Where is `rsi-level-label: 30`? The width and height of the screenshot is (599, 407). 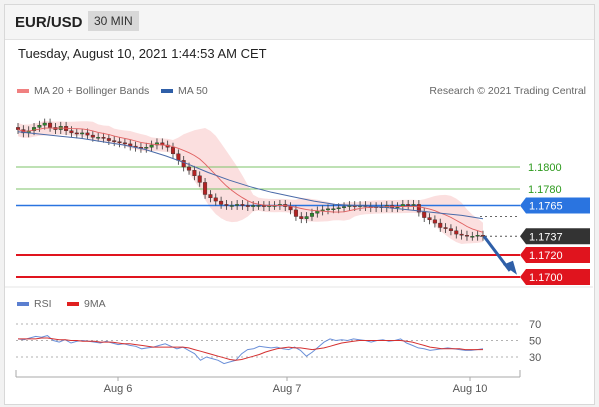
rsi-level-label: 30 is located at coordinates (535, 358).